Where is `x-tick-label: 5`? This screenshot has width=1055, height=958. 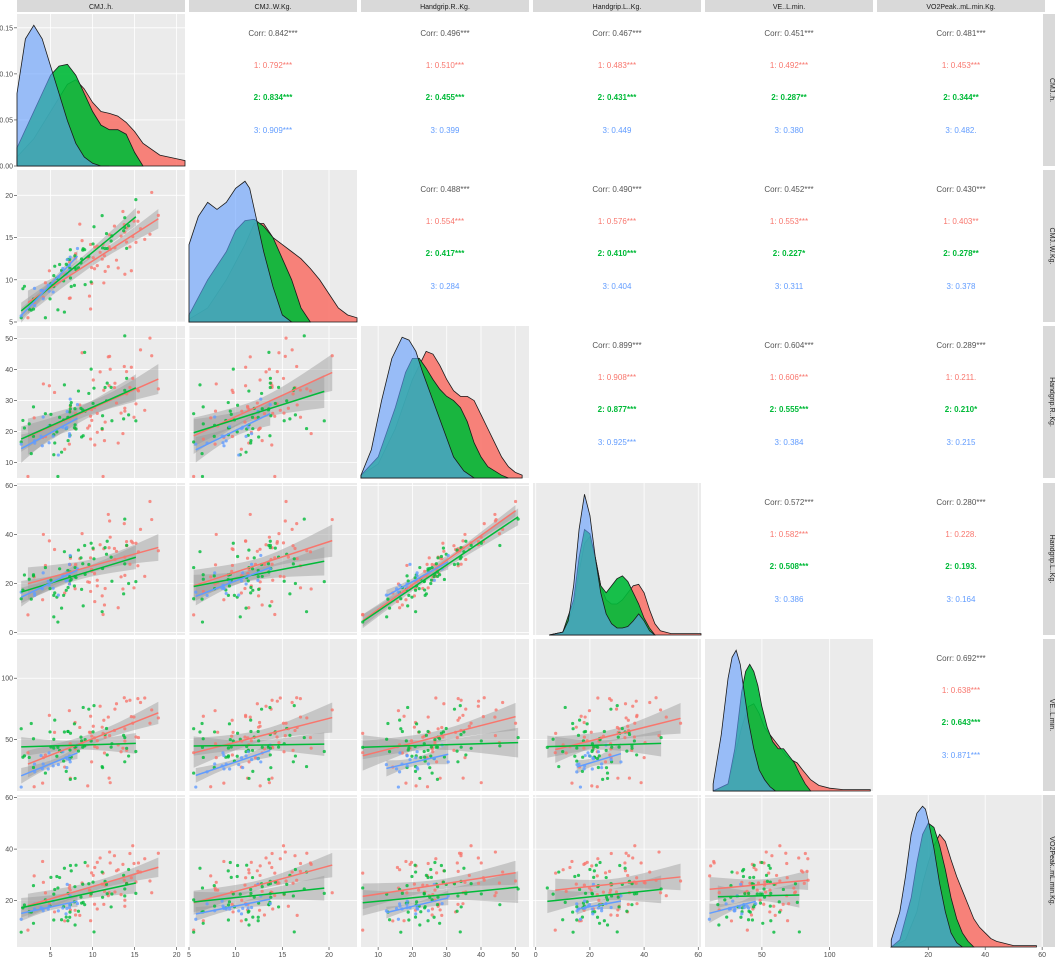 x-tick-label: 5 is located at coordinates (51, 955).